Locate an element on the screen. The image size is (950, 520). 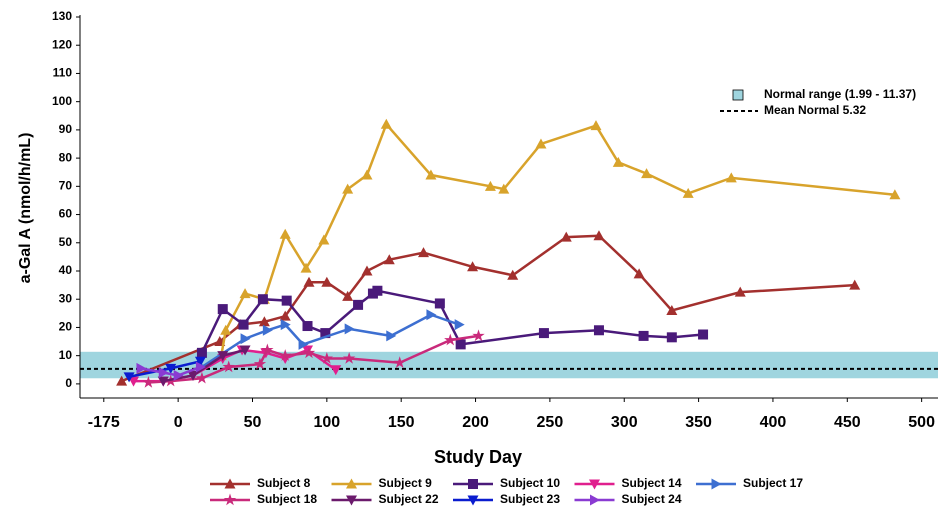
y-tick-label: 0 is located at coordinates (68, 383).